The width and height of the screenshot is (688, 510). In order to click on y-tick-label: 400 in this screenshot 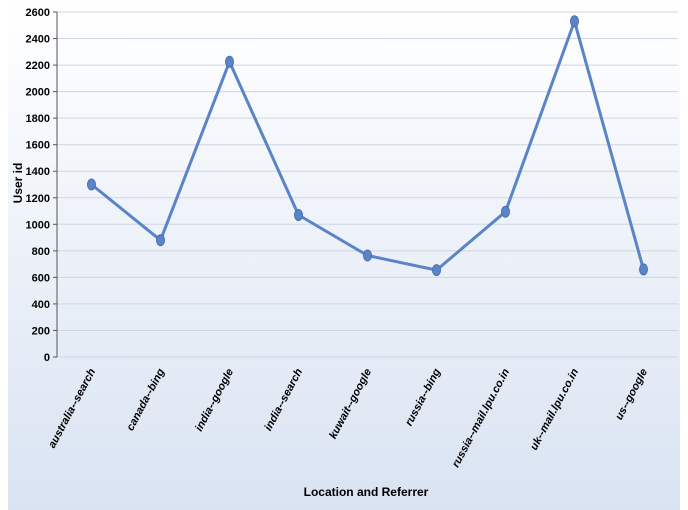, I will do `click(41, 305)`.